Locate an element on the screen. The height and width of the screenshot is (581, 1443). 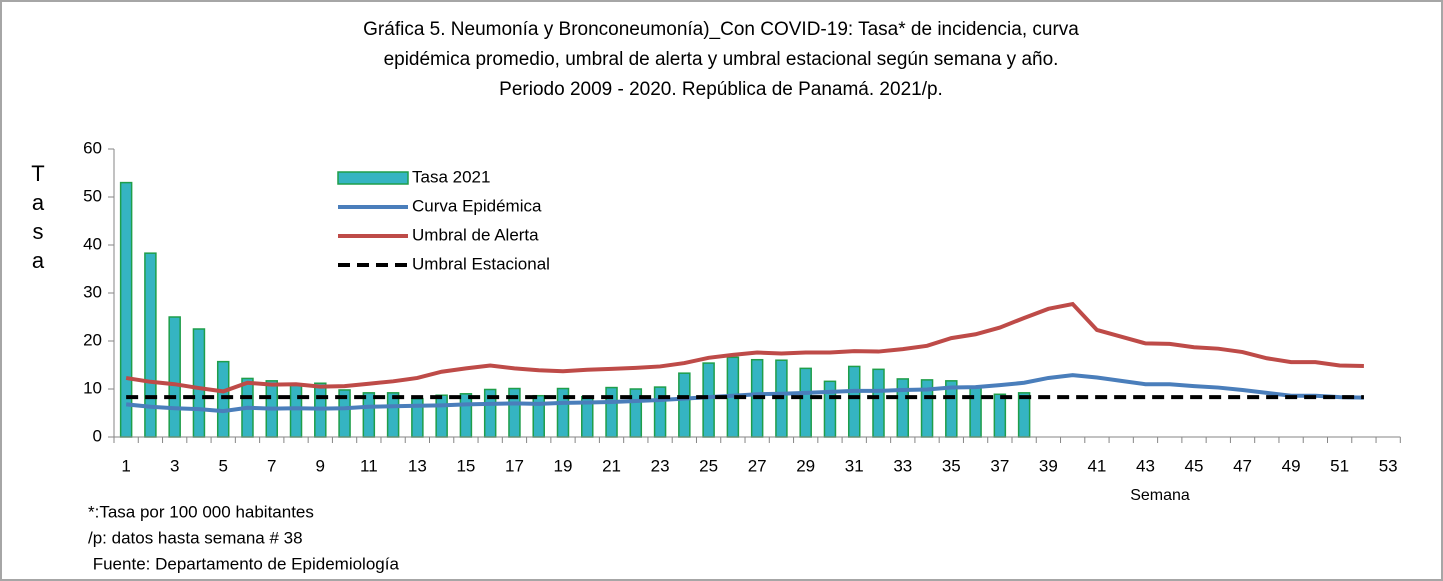
y-axis-label-letter: T is located at coordinates (37, 173).